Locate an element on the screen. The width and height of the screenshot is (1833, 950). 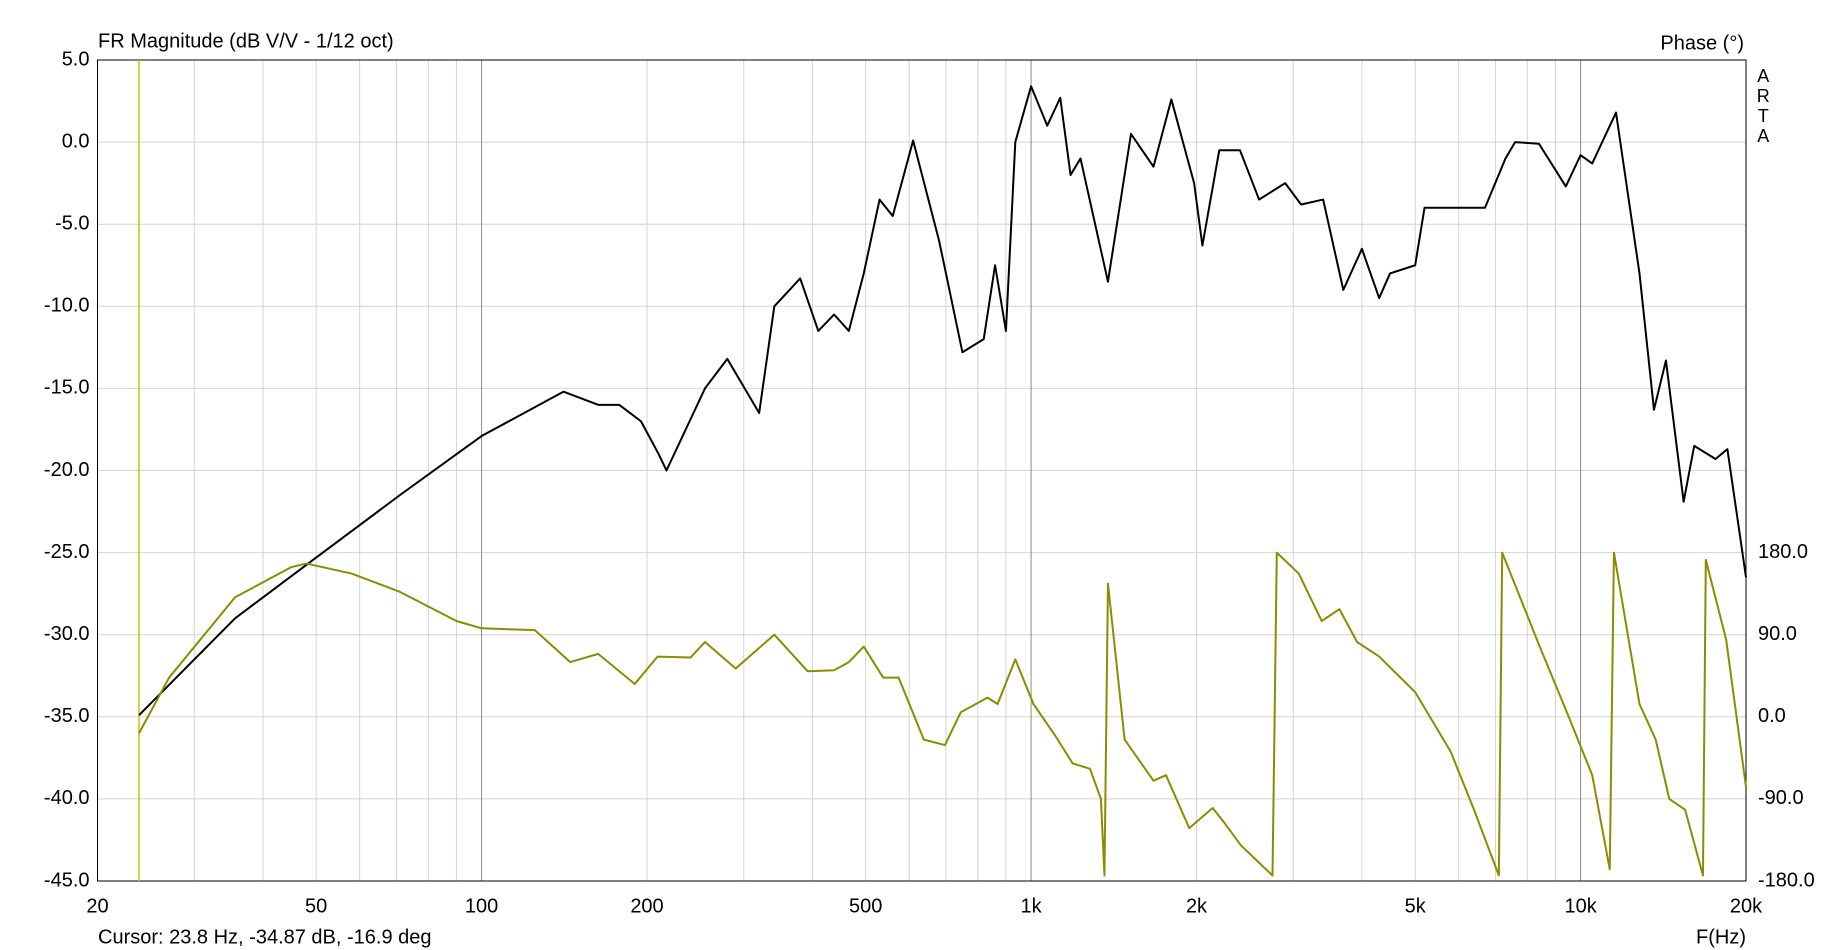
x-tick-label: 50 is located at coordinates (316, 906).